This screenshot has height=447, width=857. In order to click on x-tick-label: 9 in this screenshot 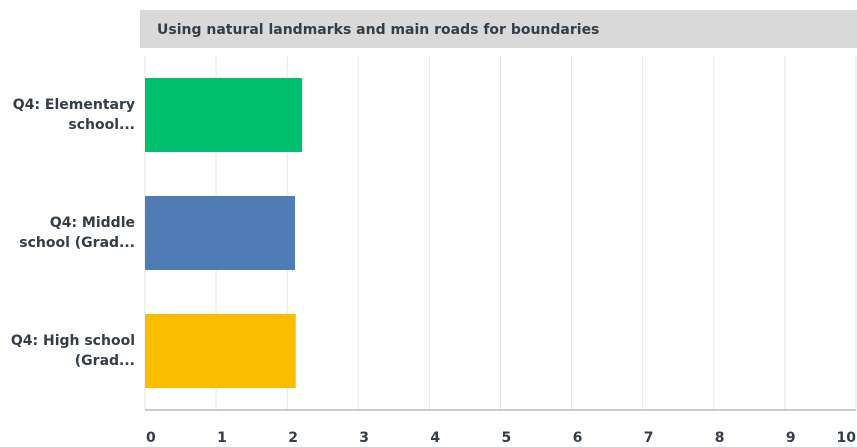, I will do `click(791, 438)`.